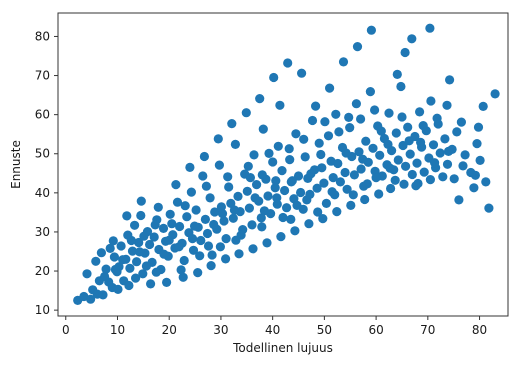 The height and width of the screenshot is (365, 523). I want to click on y-tick-label: 60, so click(42, 115).